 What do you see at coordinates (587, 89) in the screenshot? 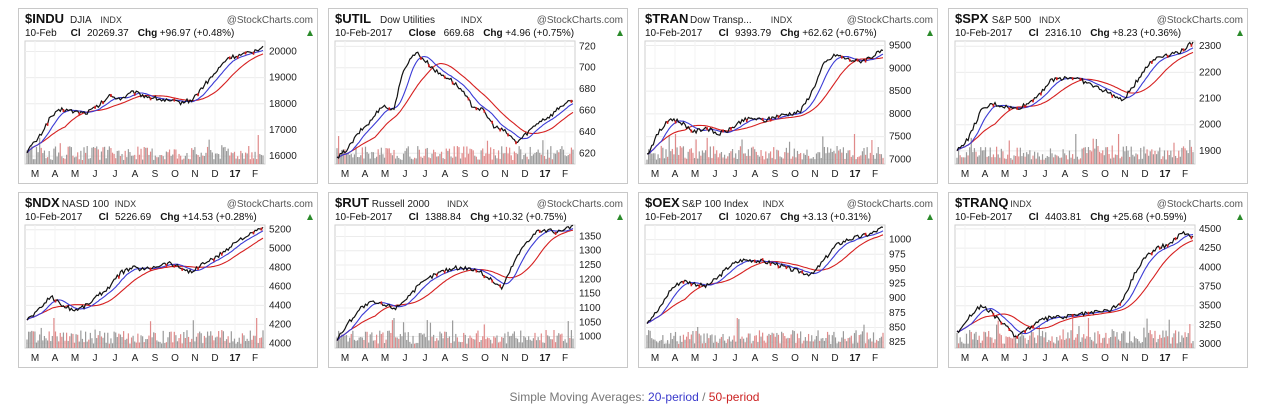
I see `y-tick-label: 680` at bounding box center [587, 89].